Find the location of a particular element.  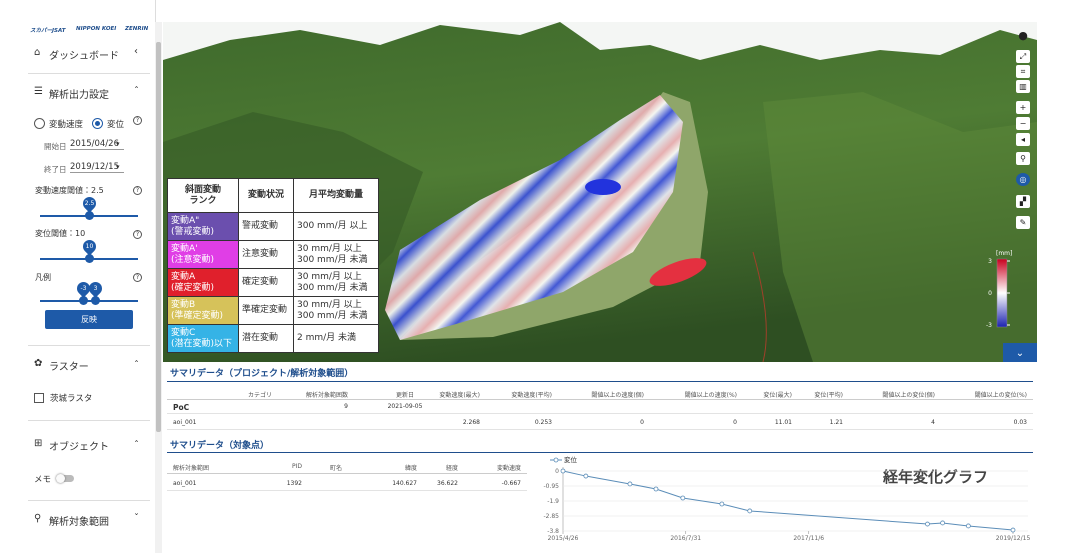

table-header: 斜面変動 ランク is located at coordinates (203, 195).